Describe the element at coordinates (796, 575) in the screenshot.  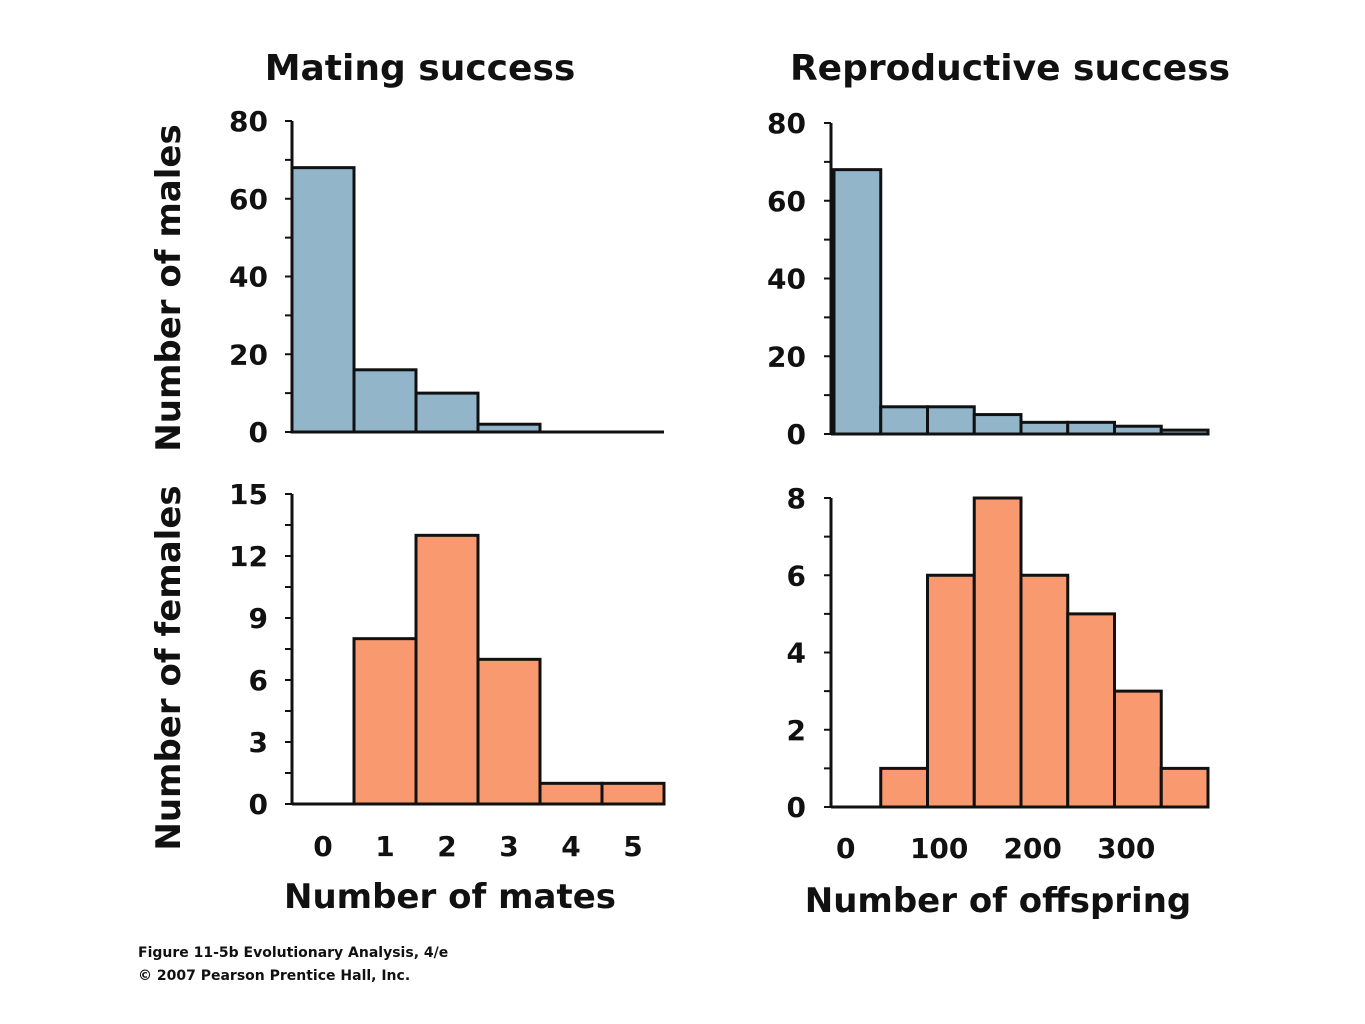
I see `y-tick-label-females-offspring: 6` at that location.